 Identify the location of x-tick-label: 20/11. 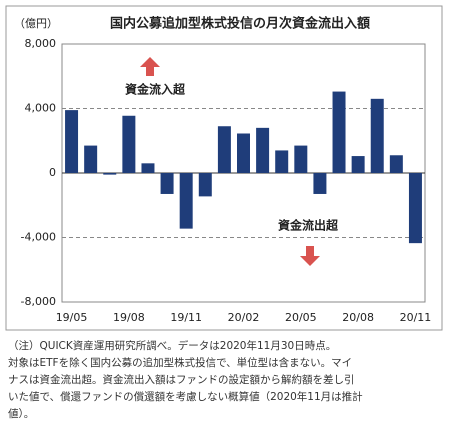
(416, 317).